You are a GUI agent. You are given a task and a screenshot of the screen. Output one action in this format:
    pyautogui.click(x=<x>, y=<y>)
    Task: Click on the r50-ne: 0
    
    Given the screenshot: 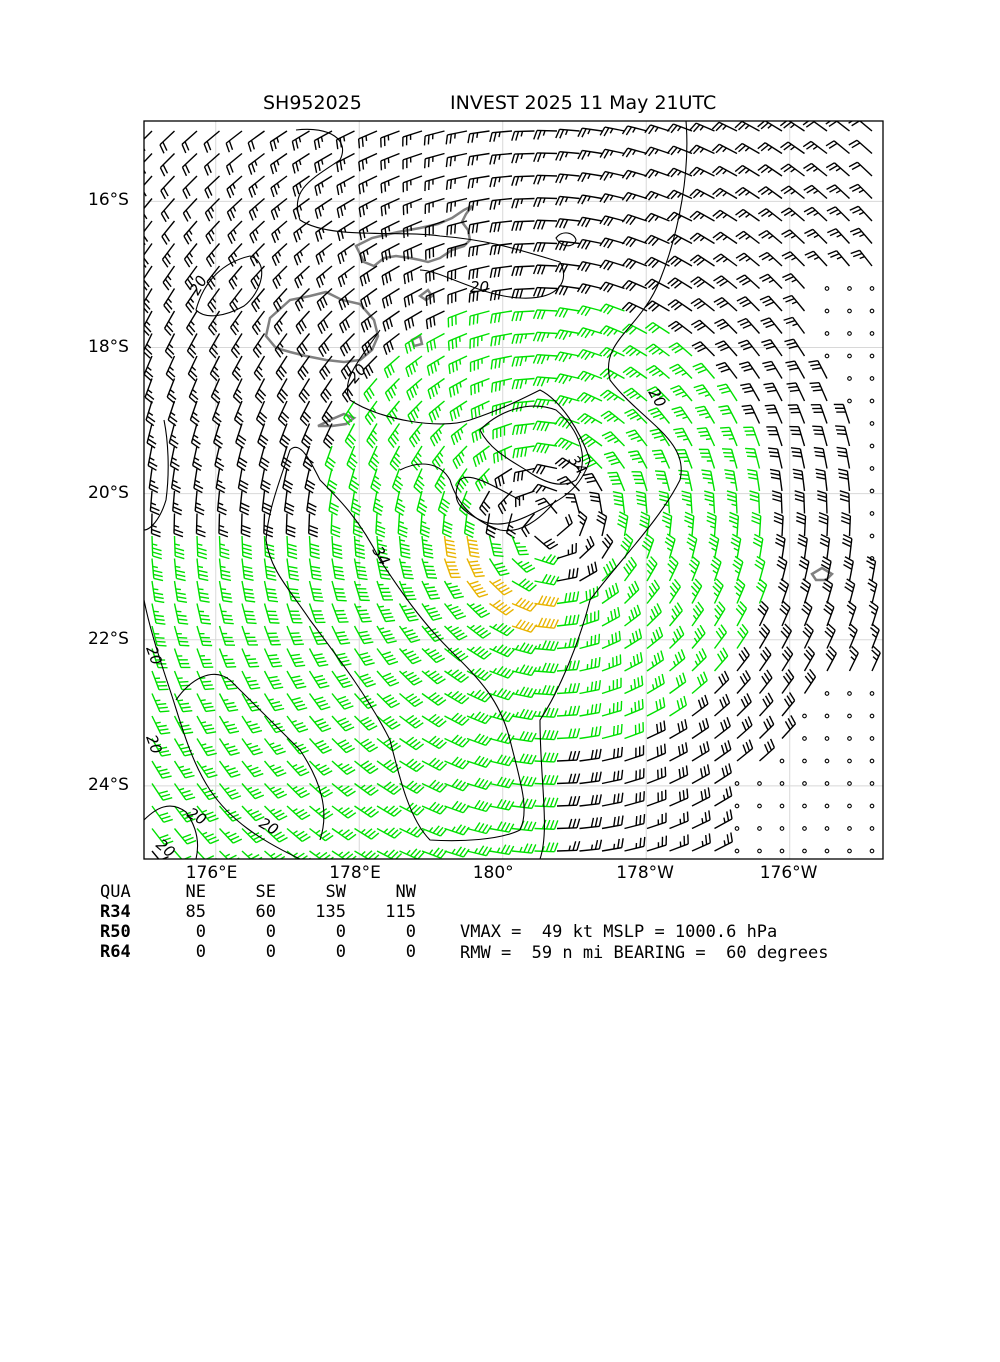 What is the action you would take?
    pyautogui.click(x=178, y=932)
    